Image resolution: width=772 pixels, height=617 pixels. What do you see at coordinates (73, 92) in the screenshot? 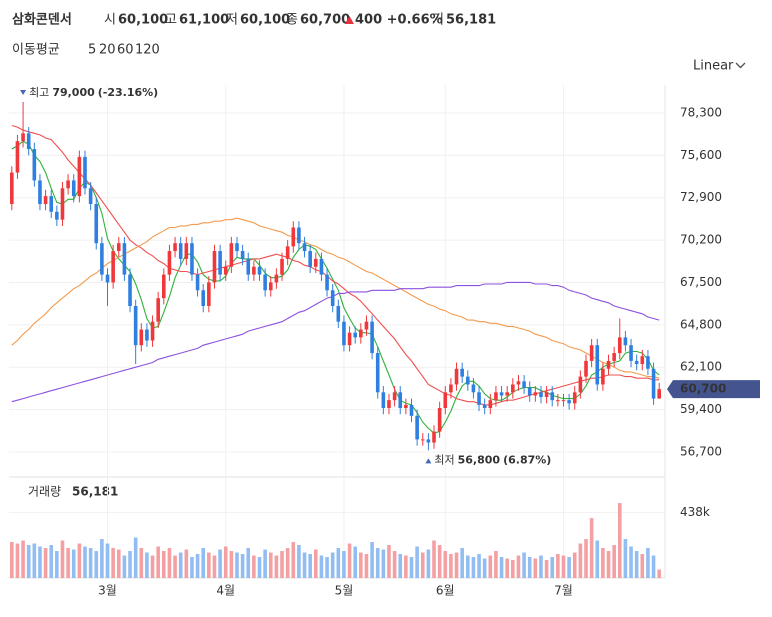
I see `marker-part: 79,000` at bounding box center [73, 92].